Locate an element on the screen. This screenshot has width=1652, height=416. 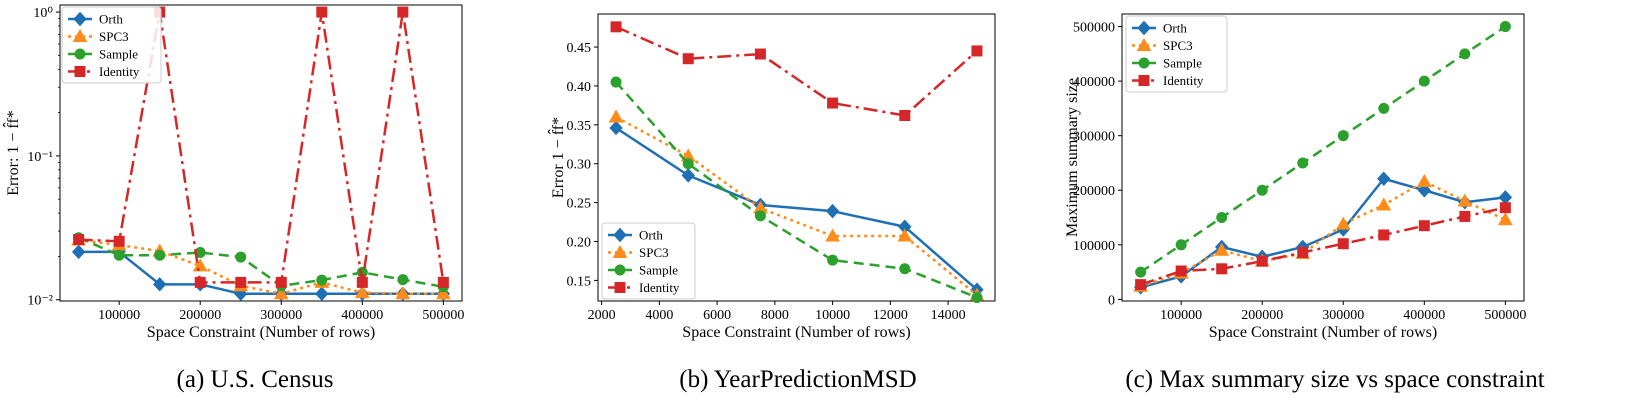
x-tick-label: 300000 is located at coordinates (1343, 315).